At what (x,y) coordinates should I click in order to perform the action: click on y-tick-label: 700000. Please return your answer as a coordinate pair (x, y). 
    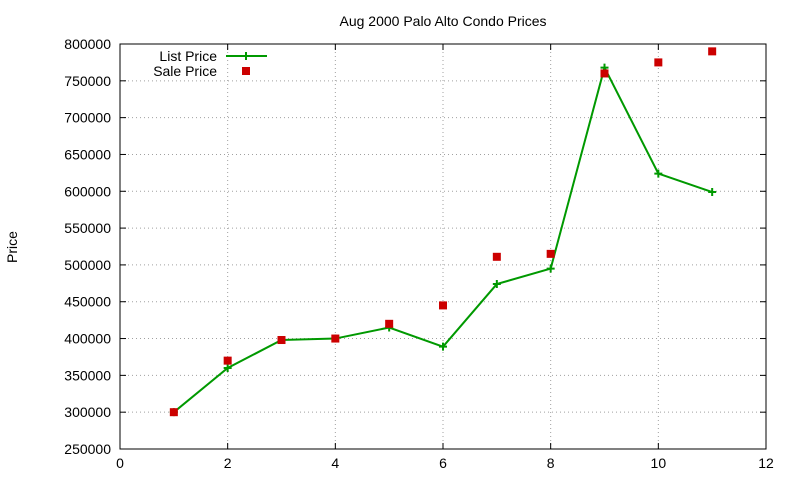
    Looking at the image, I should click on (87, 118).